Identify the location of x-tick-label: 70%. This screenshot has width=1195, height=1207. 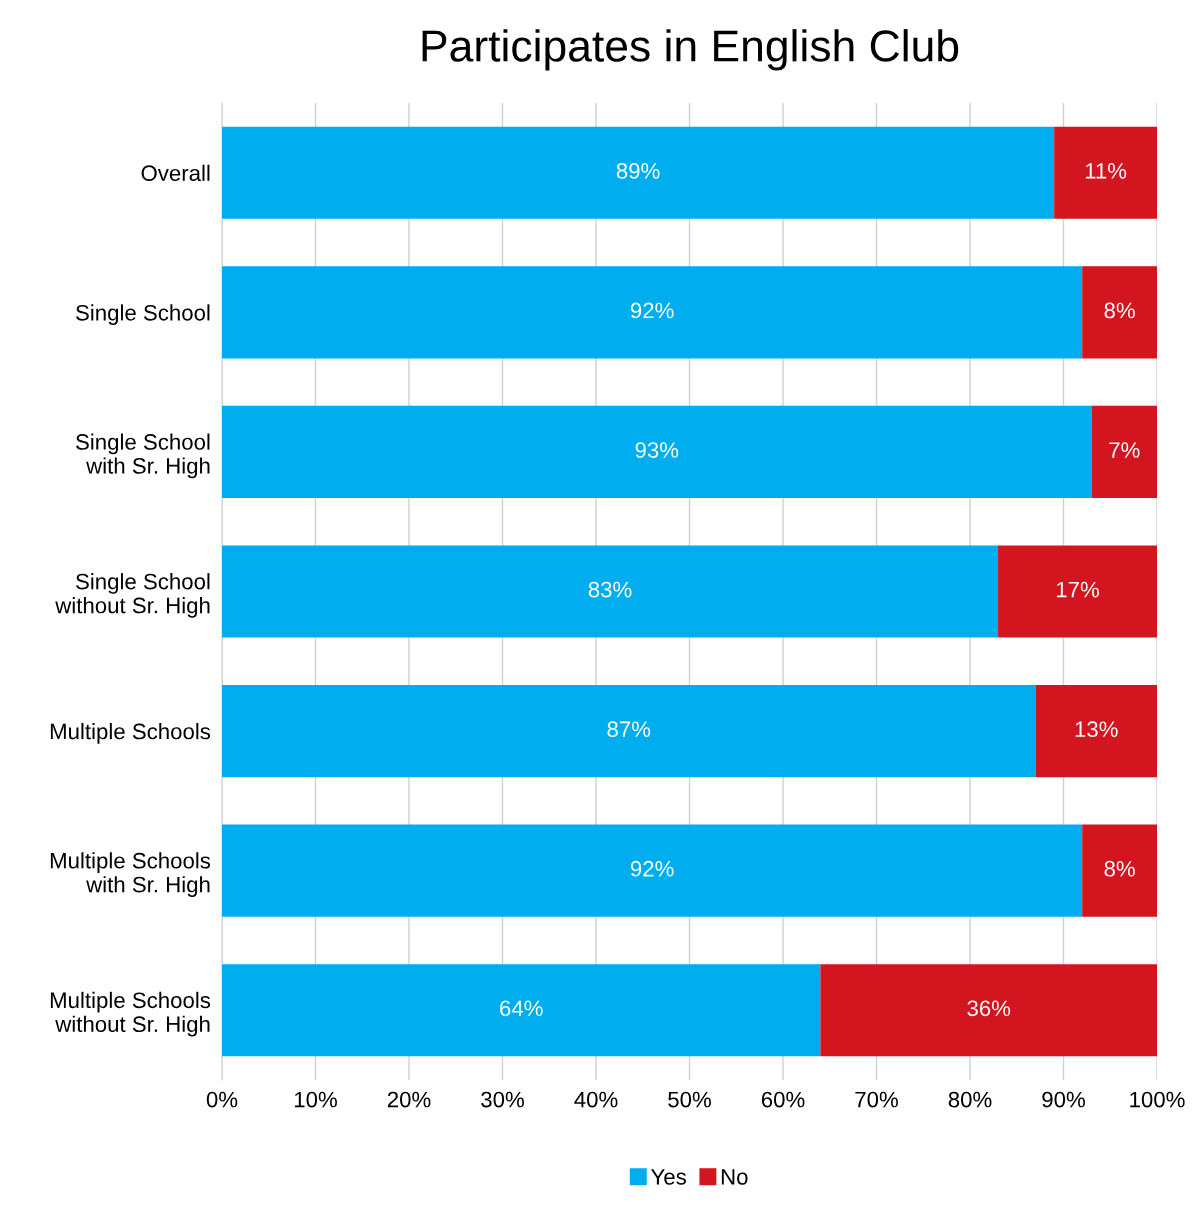
(876, 1099).